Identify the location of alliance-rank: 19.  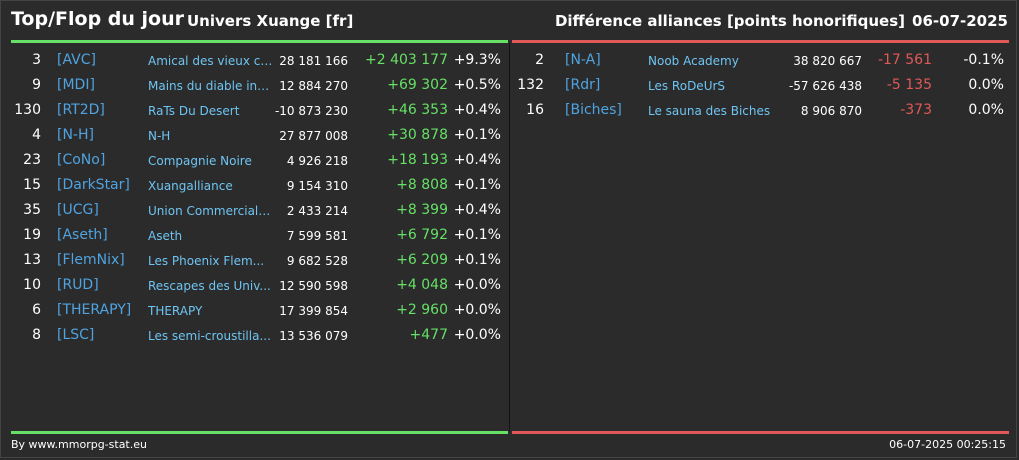
(32, 235).